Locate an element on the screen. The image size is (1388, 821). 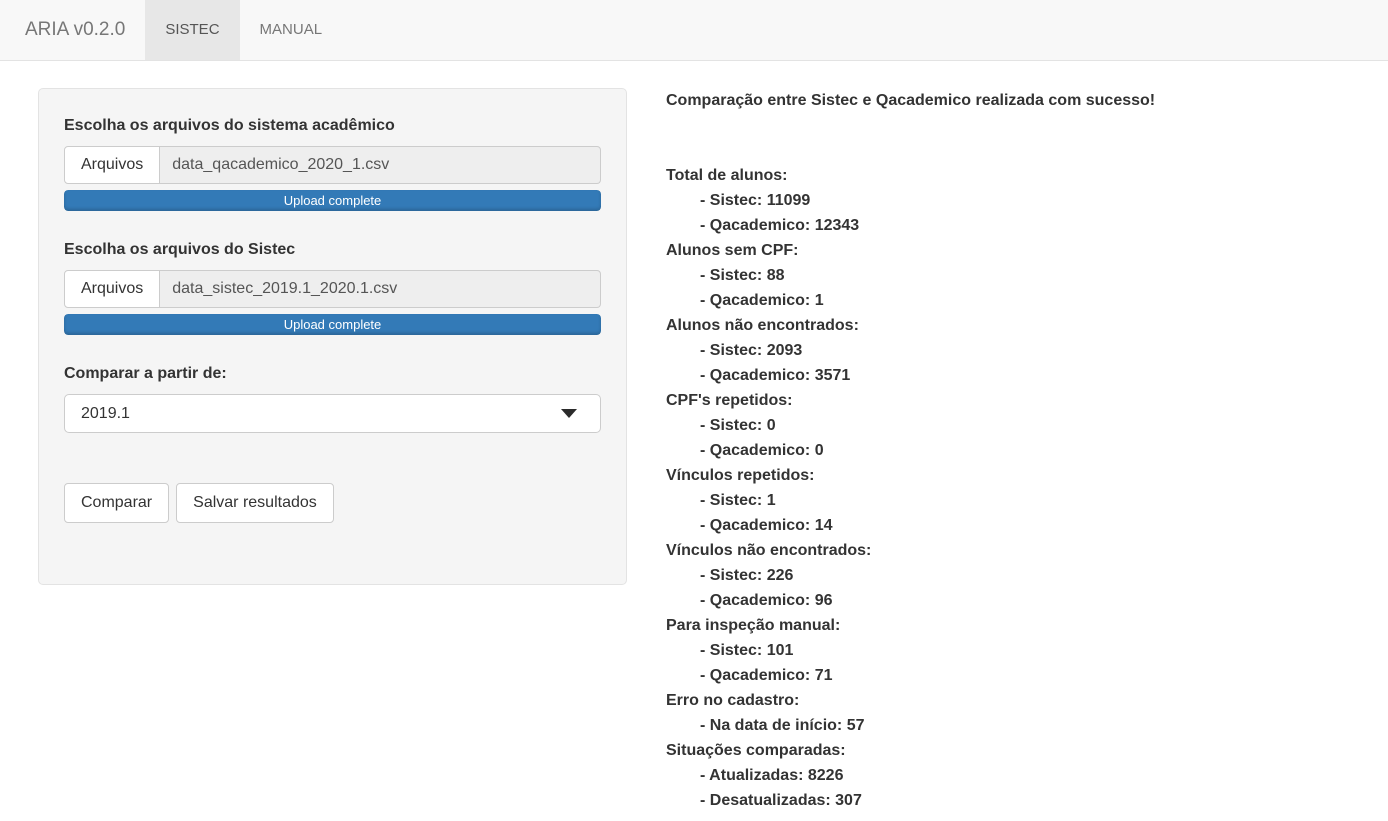
result-item: - Qacademico: 3571 is located at coordinates (775, 375).